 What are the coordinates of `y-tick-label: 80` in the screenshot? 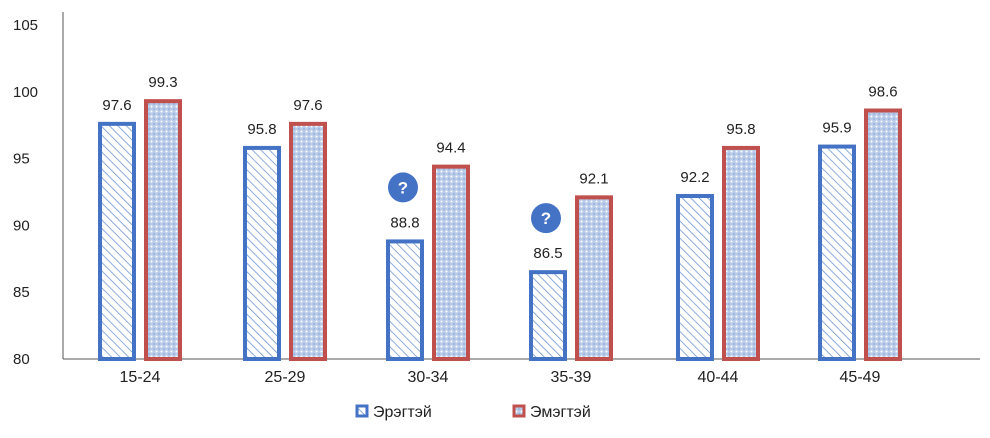 It's located at (21, 359).